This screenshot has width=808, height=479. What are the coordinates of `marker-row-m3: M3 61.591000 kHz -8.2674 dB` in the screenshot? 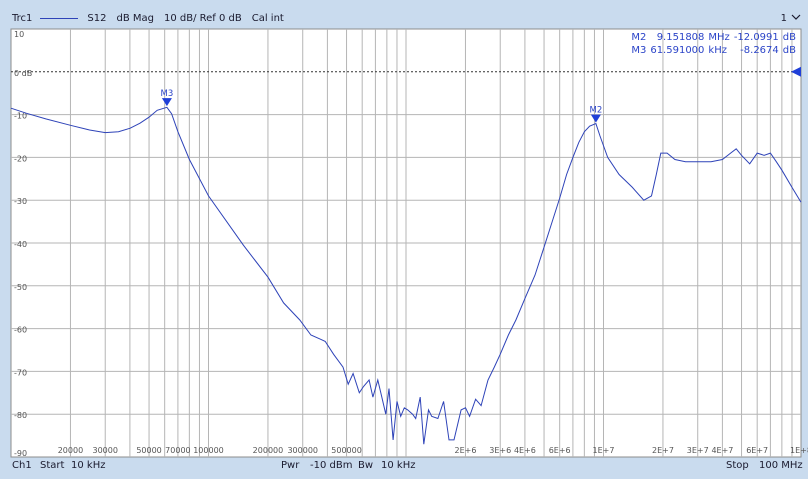 It's located at (711, 50).